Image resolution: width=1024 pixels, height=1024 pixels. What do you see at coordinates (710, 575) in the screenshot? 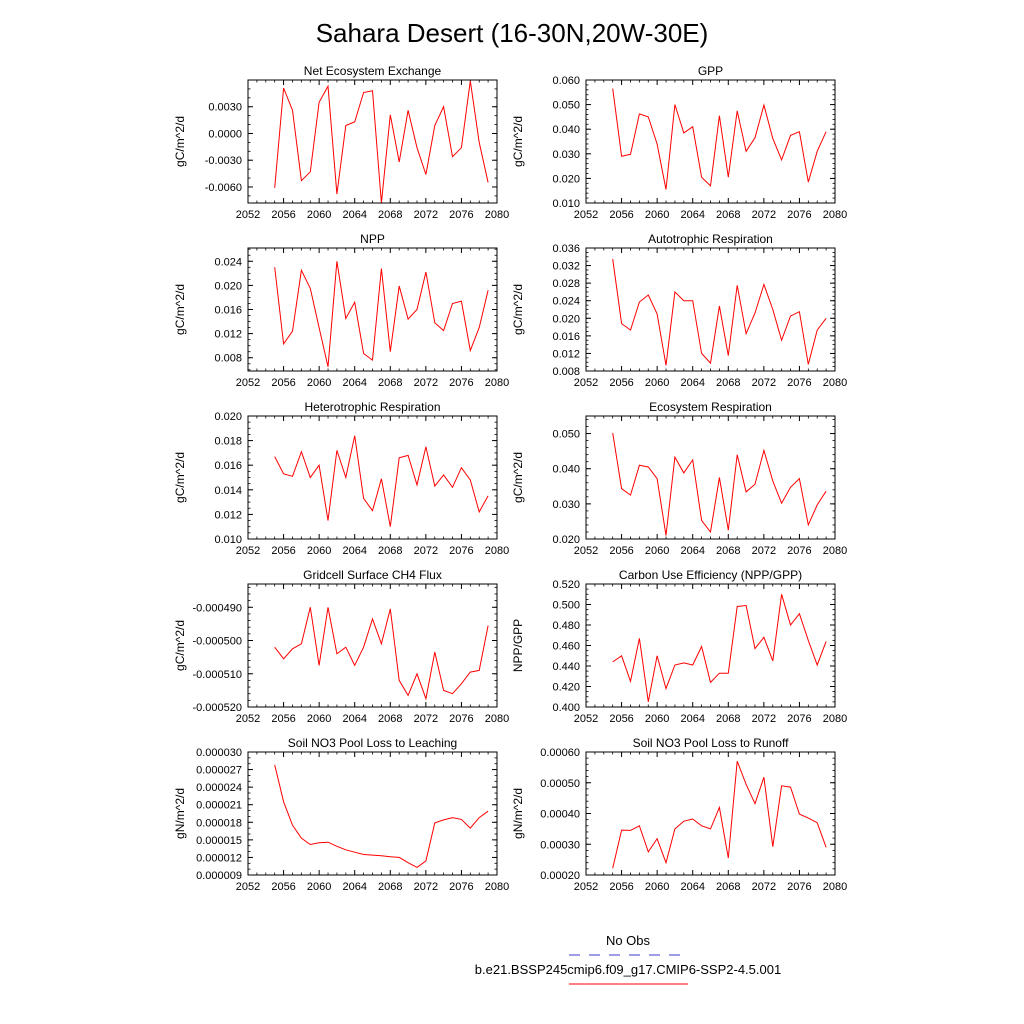
I see `chart-title: Carbon Use Efficiency (NPP/GPP)` at bounding box center [710, 575].